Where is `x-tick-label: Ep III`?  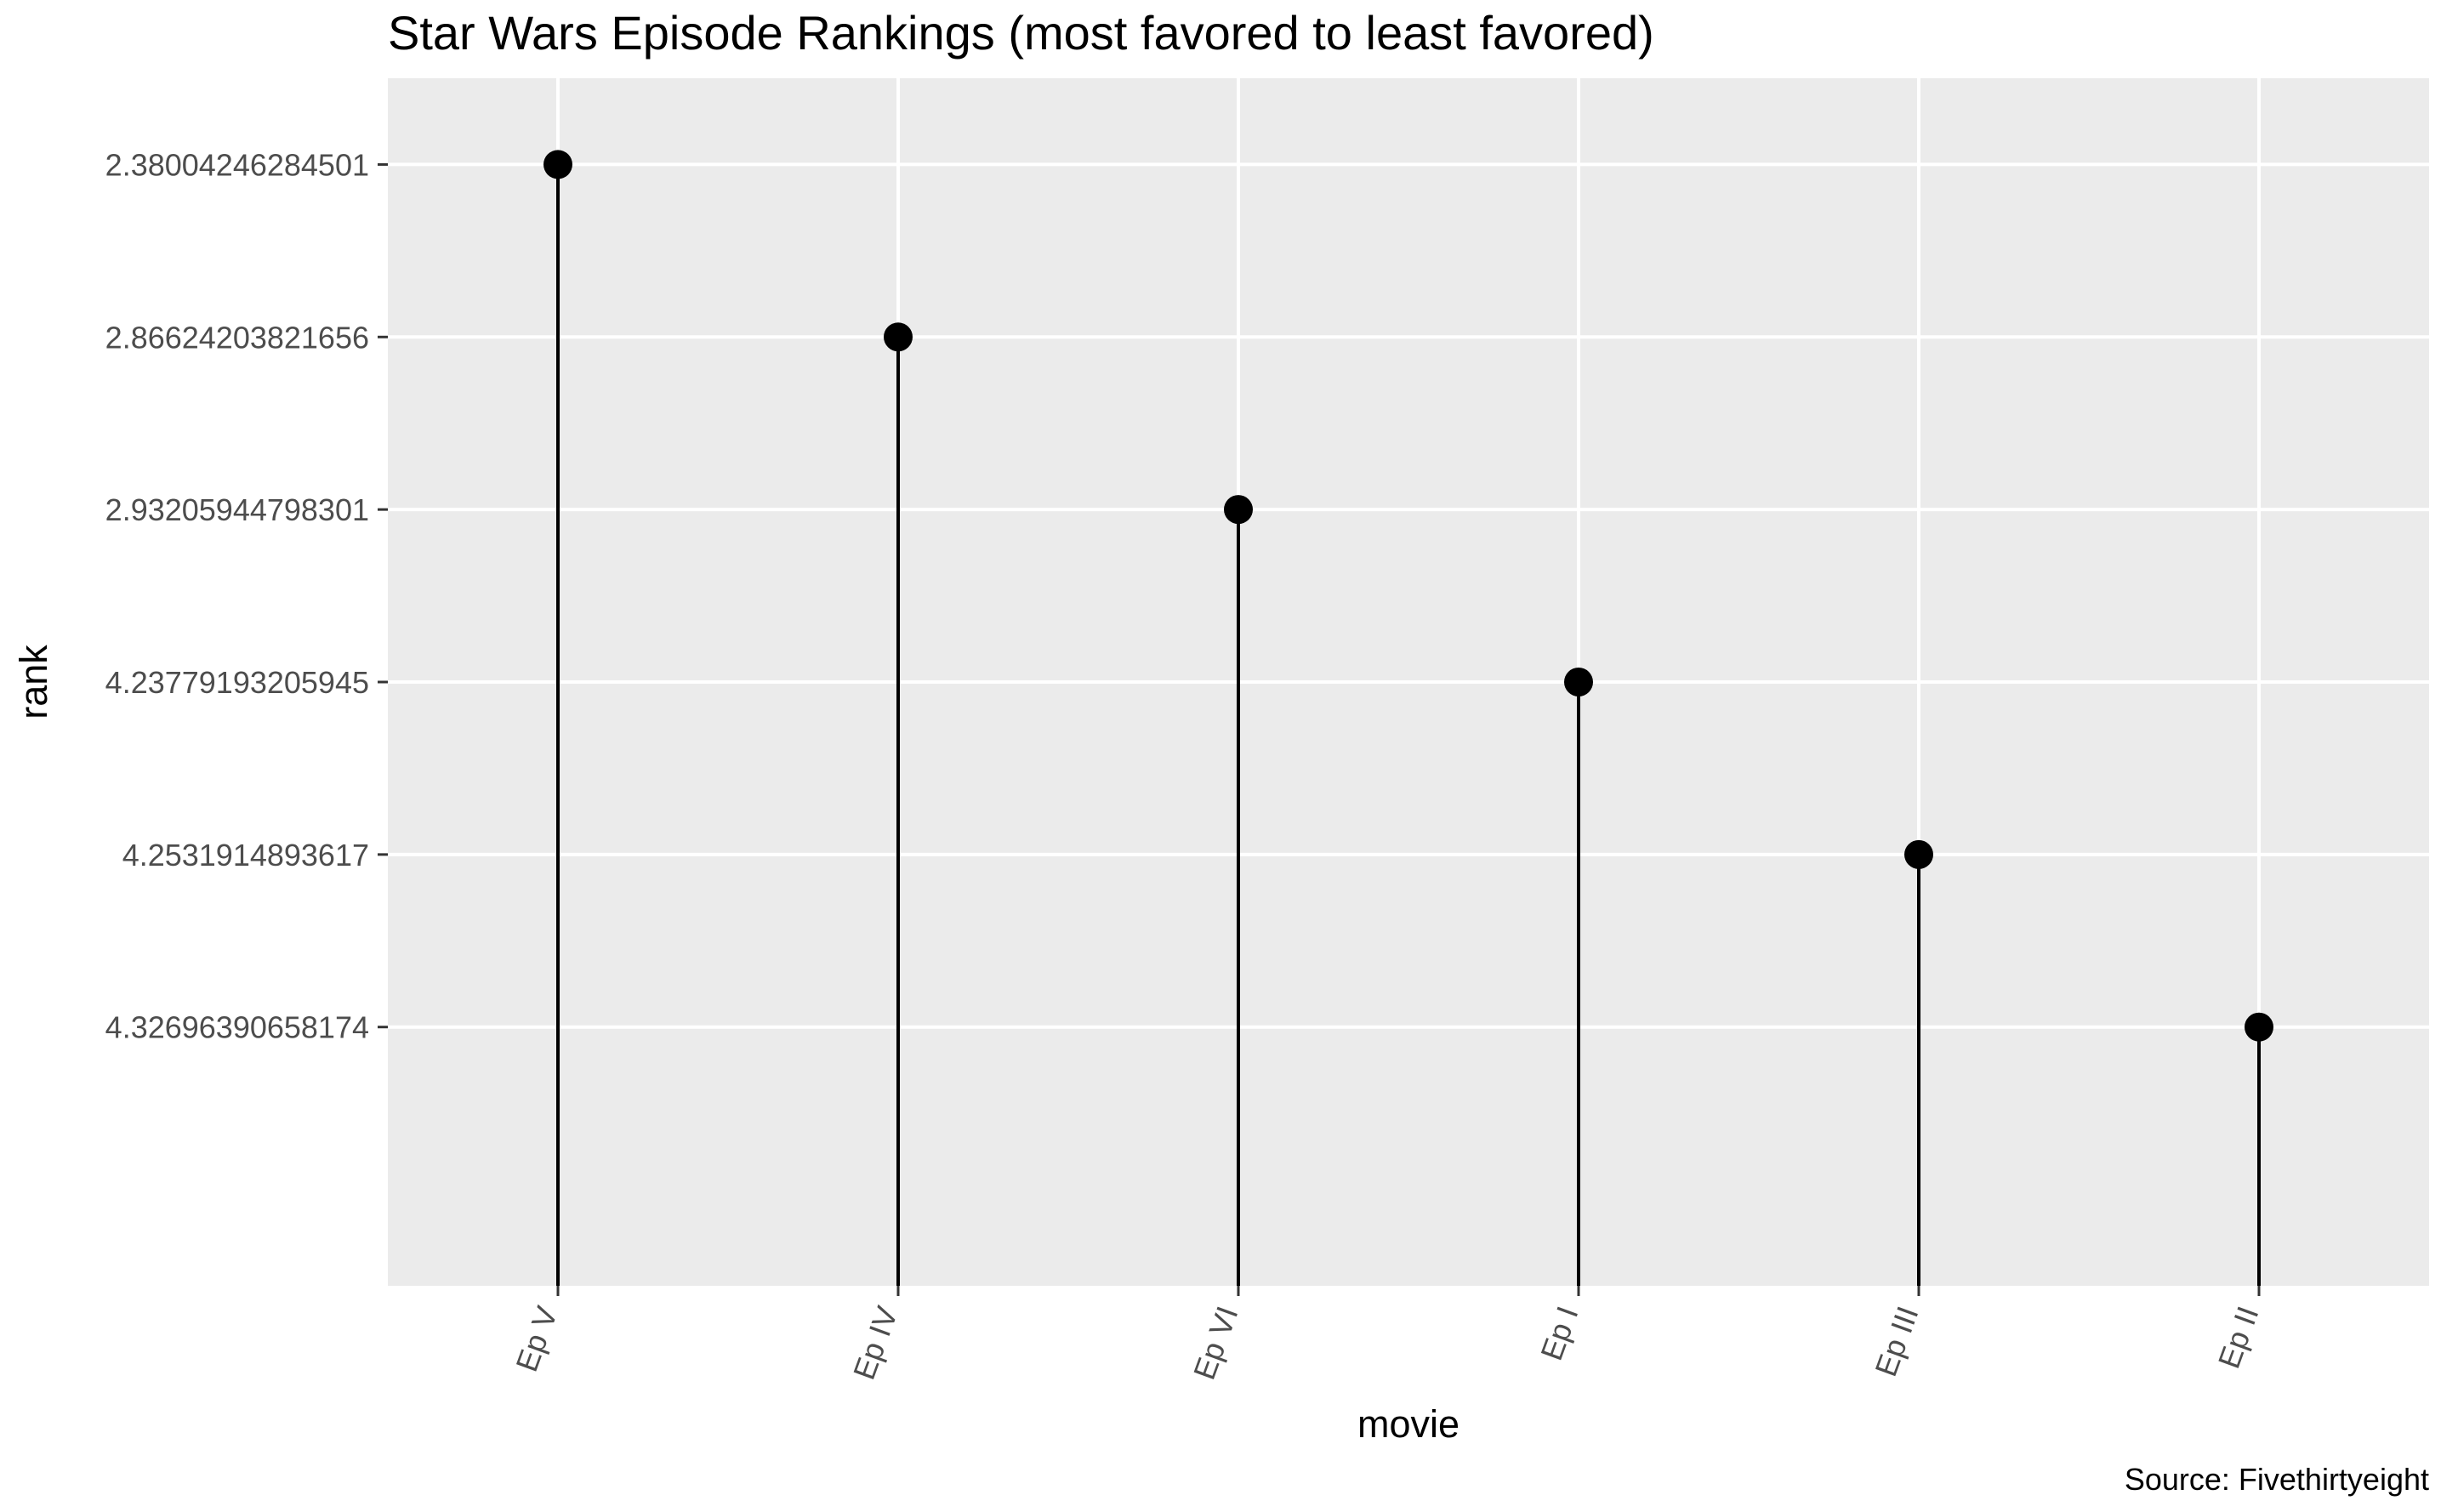 x-tick-label: Ep III is located at coordinates (1896, 1341).